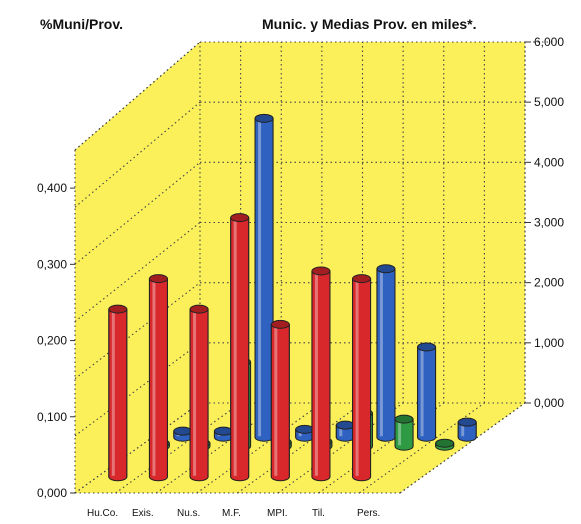 Image resolution: width=581 pixels, height=524 pixels. Describe the element at coordinates (549, 162) in the screenshot. I see `right-axis-tick-label: 4,000` at that location.